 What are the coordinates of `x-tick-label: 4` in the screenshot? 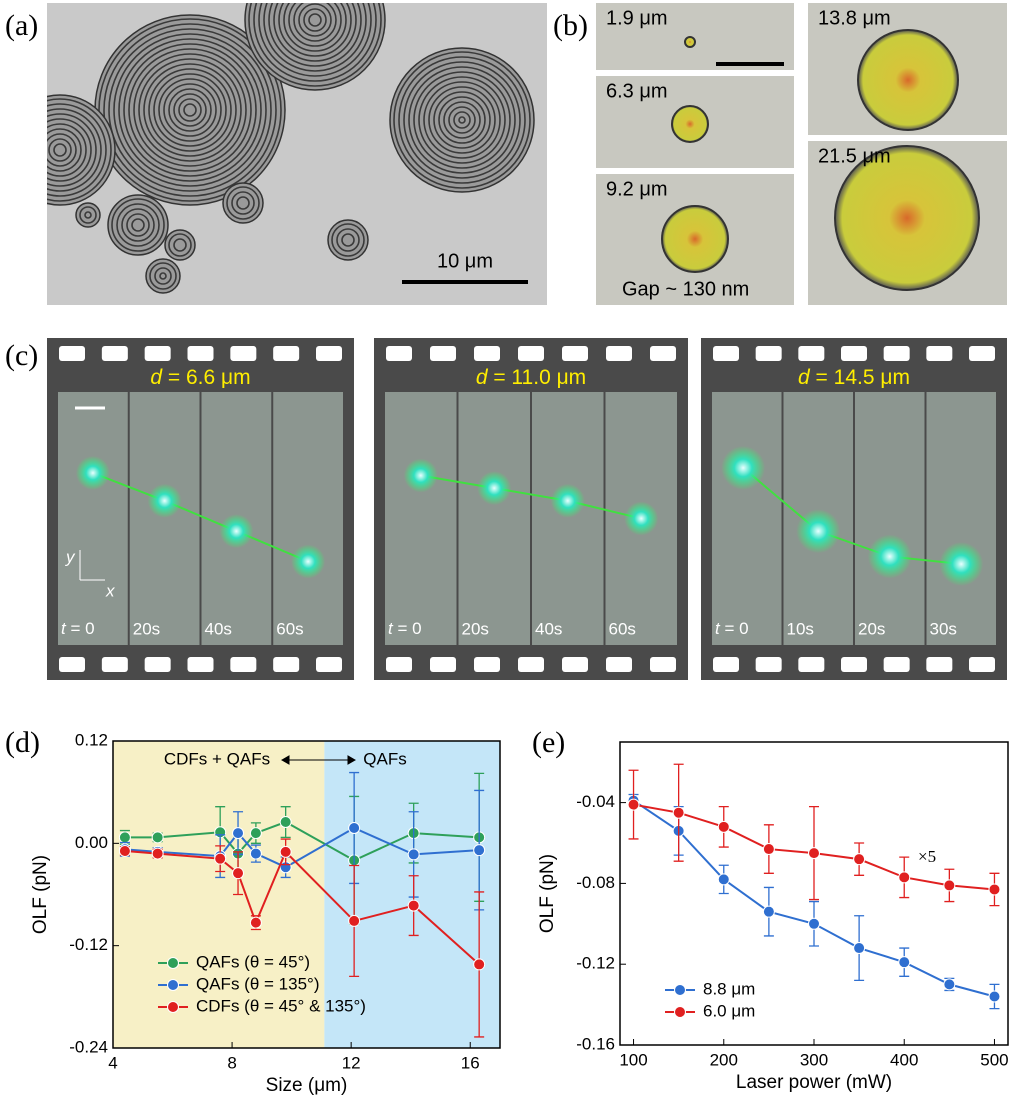 It's located at (112, 1062).